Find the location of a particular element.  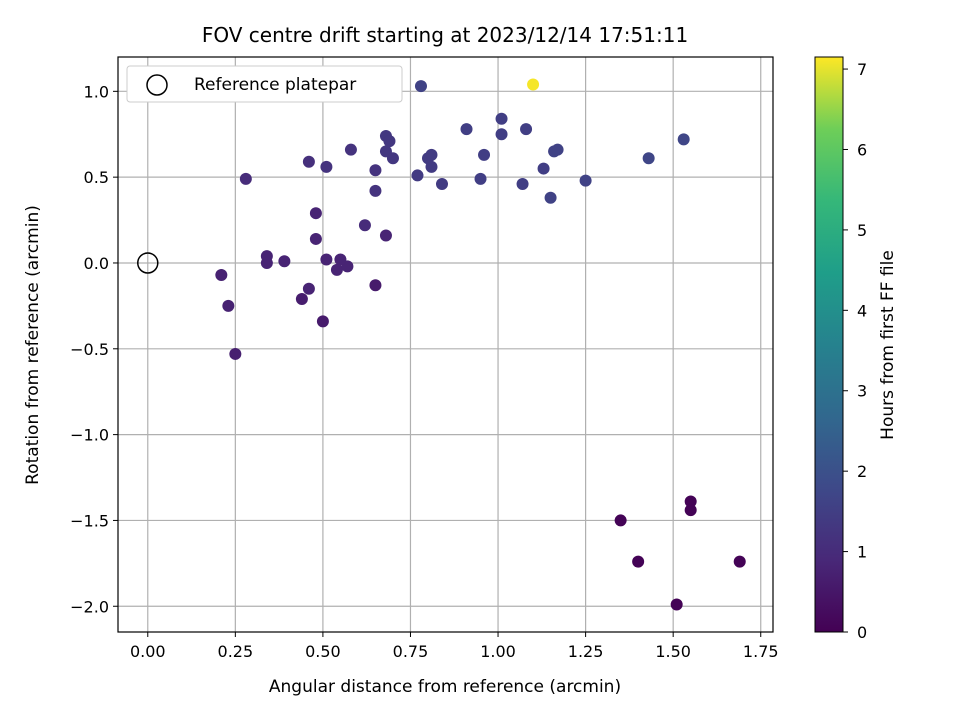

colorbar-ticks: 0 1 2 3 4 5 6 7 is located at coordinates (855, 351).